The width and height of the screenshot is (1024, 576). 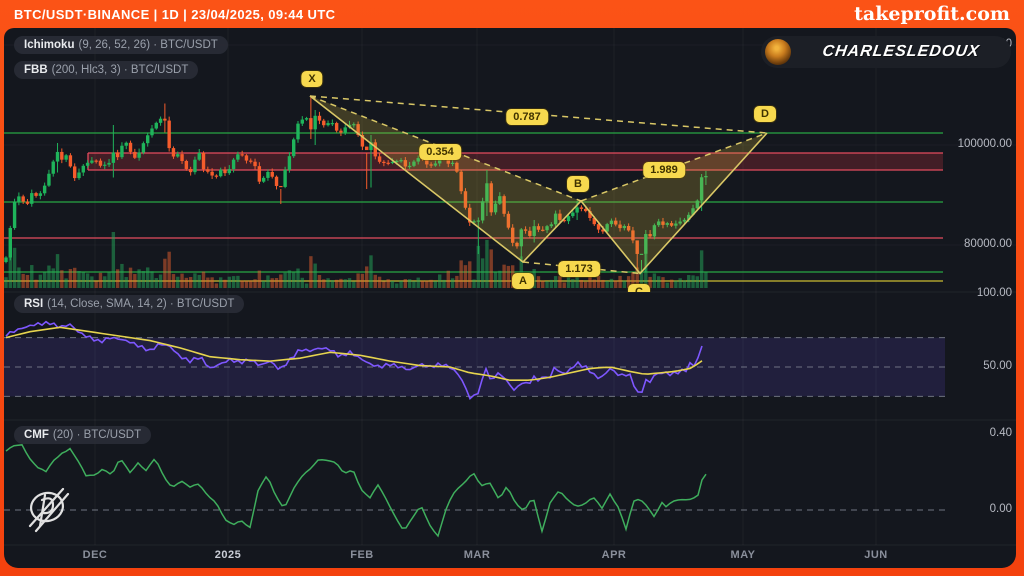 I want to click on rsi-scale-label: 50.00, so click(x=997, y=366).